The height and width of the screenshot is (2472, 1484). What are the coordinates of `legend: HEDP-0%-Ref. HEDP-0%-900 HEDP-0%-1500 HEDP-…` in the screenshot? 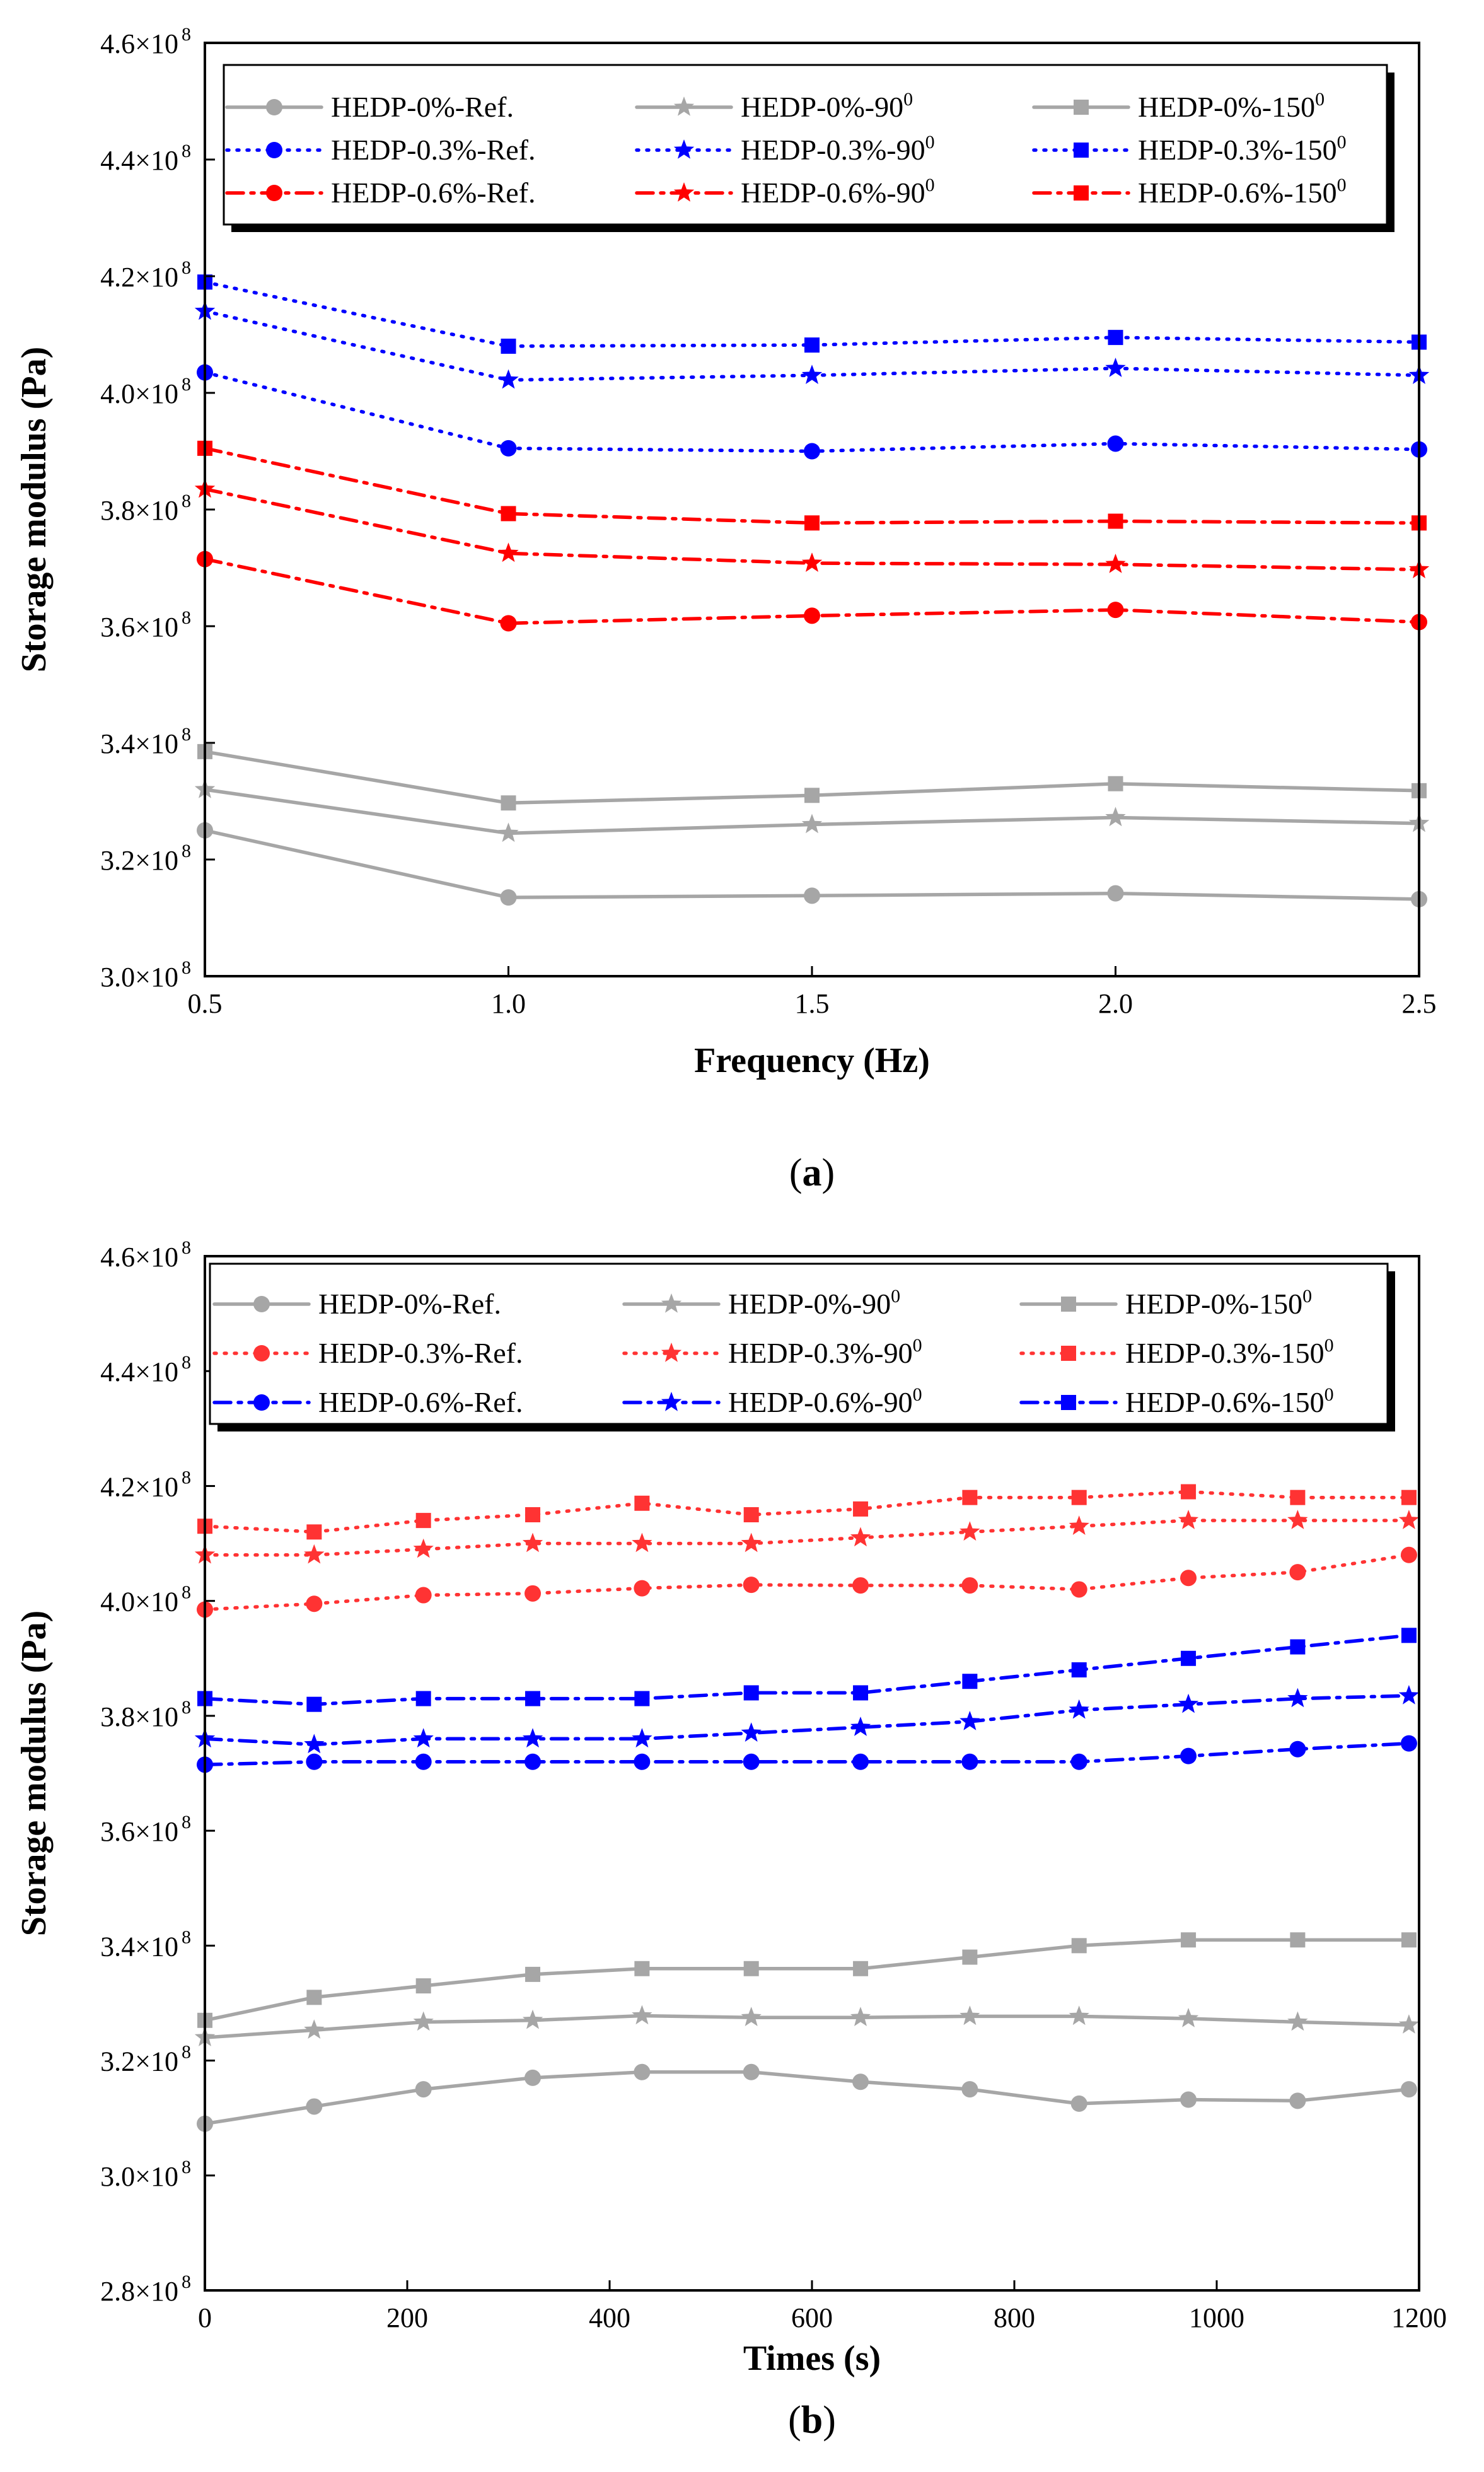 It's located at (802, 1346).